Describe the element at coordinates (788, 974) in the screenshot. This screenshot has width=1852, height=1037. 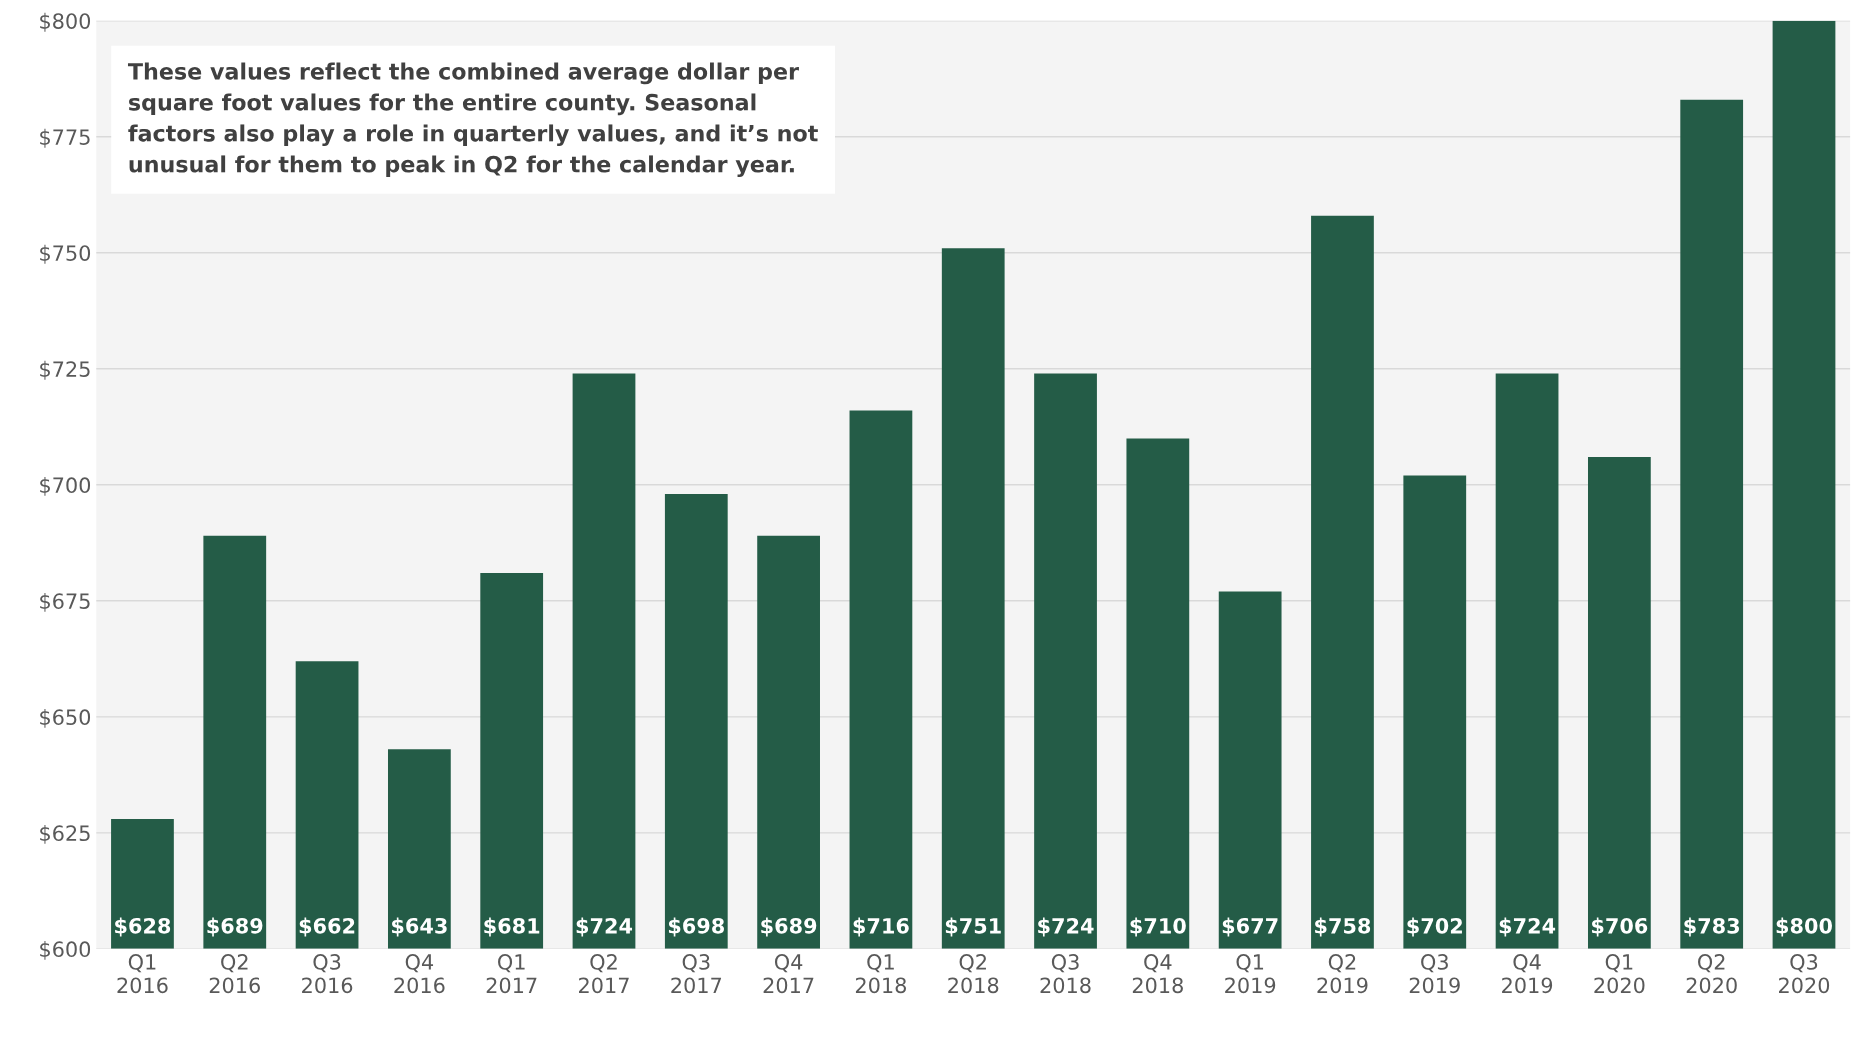
I see `x-tick-label: Q4 2017` at that location.